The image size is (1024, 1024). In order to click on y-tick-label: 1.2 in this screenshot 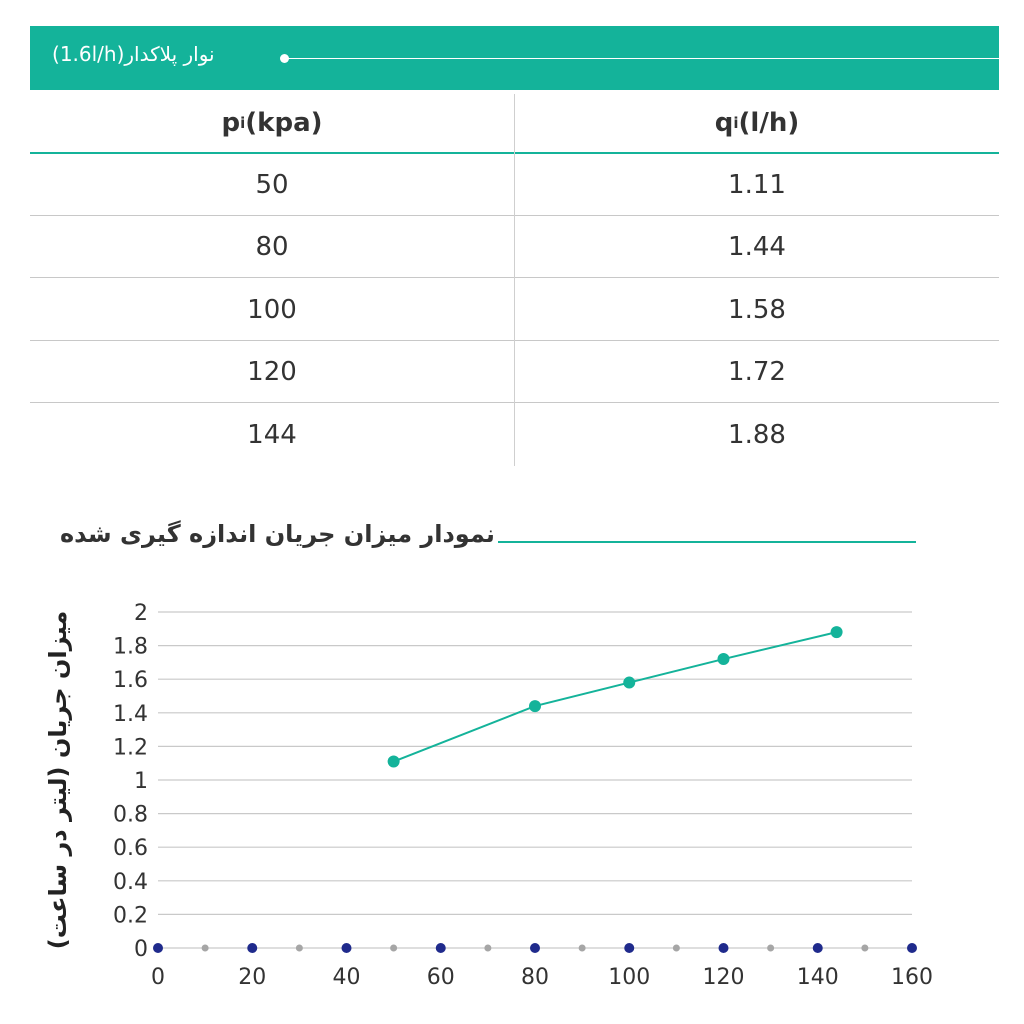, I will do `click(130, 747)`.